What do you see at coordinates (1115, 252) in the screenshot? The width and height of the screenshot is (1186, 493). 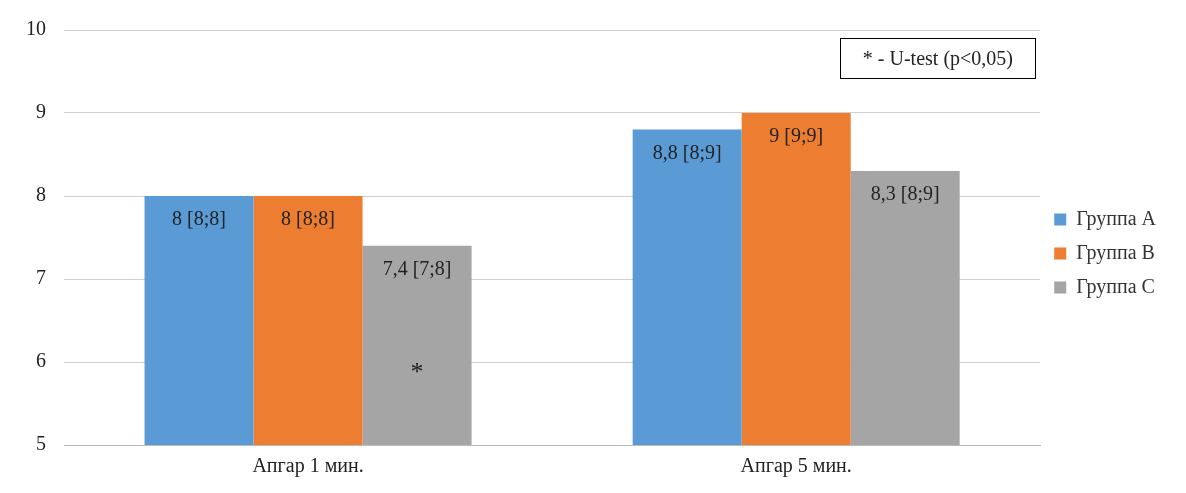 I see `legend-label: Группа B` at bounding box center [1115, 252].